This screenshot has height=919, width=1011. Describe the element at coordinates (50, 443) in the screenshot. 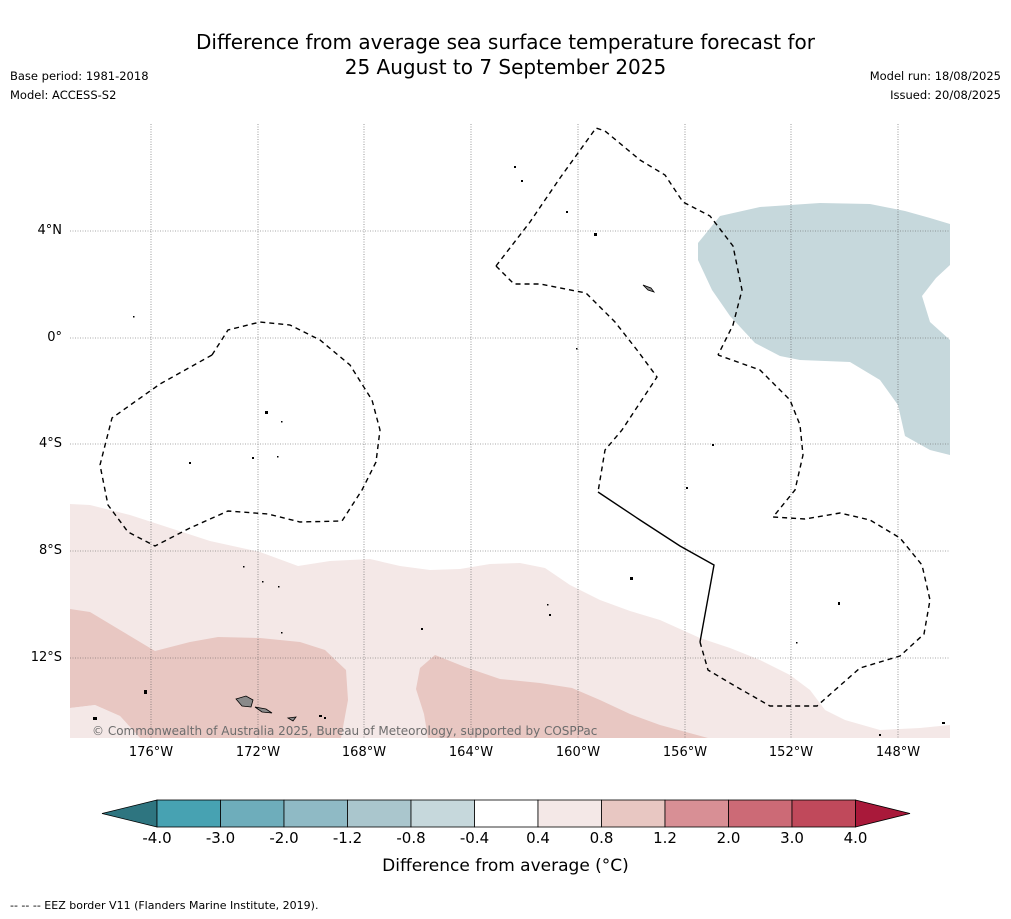

I see `lat-label-4s: 4°S` at that location.